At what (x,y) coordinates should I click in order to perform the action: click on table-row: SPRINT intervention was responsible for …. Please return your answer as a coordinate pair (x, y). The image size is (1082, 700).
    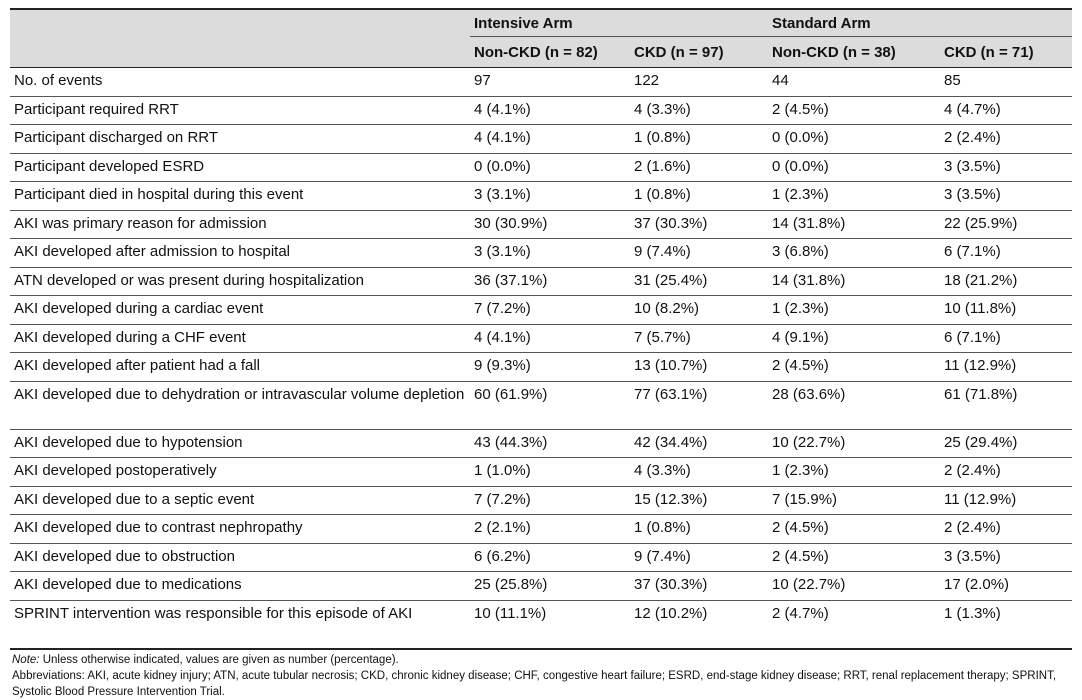
    Looking at the image, I should click on (541, 625).